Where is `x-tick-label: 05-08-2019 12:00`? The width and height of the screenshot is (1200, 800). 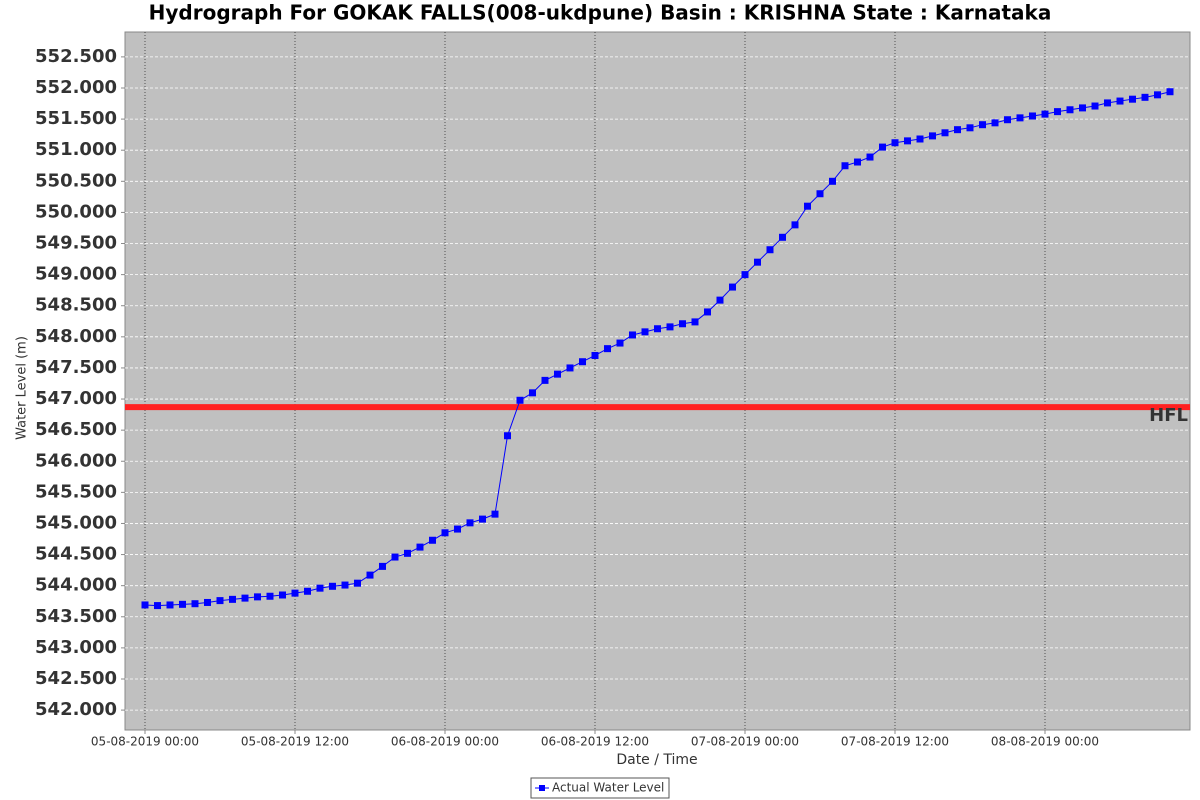 x-tick-label: 05-08-2019 12:00 is located at coordinates (295, 742).